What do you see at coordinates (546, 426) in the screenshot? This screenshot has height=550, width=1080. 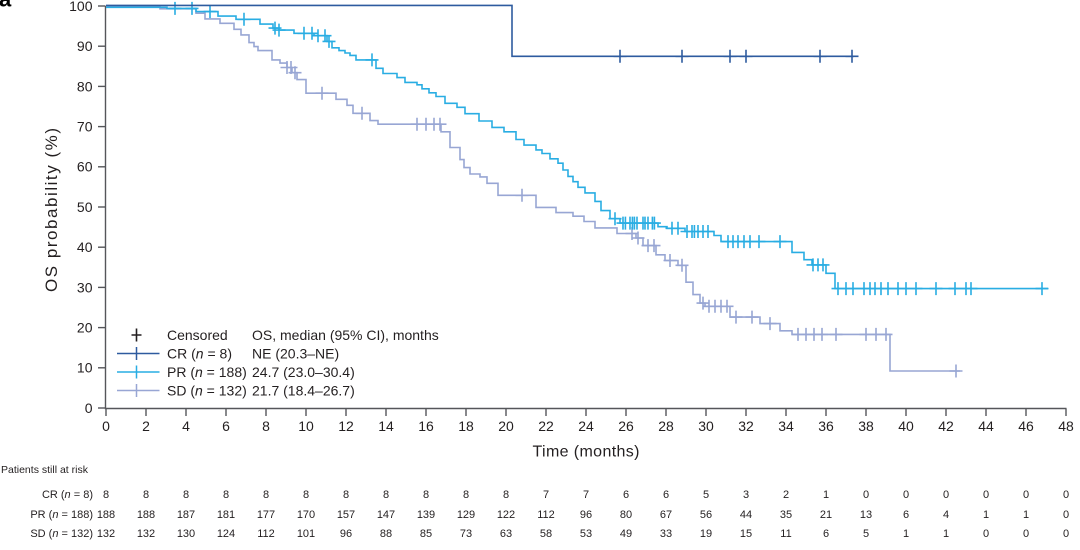 I see `svg-text: 22` at bounding box center [546, 426].